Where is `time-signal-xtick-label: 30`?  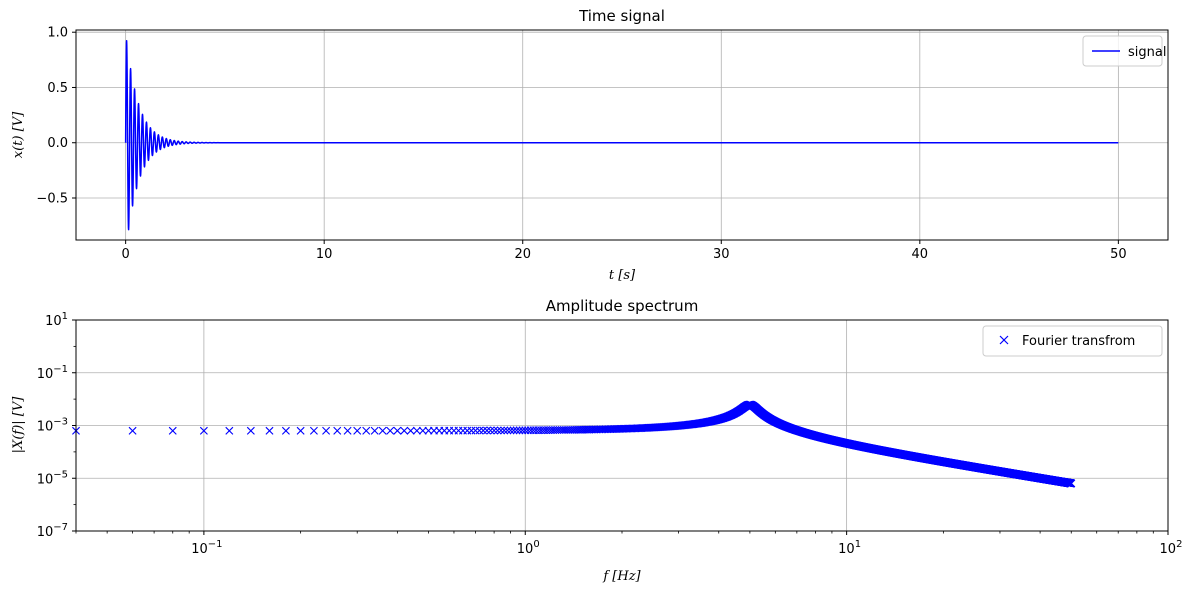 time-signal-xtick-label: 30 is located at coordinates (721, 254).